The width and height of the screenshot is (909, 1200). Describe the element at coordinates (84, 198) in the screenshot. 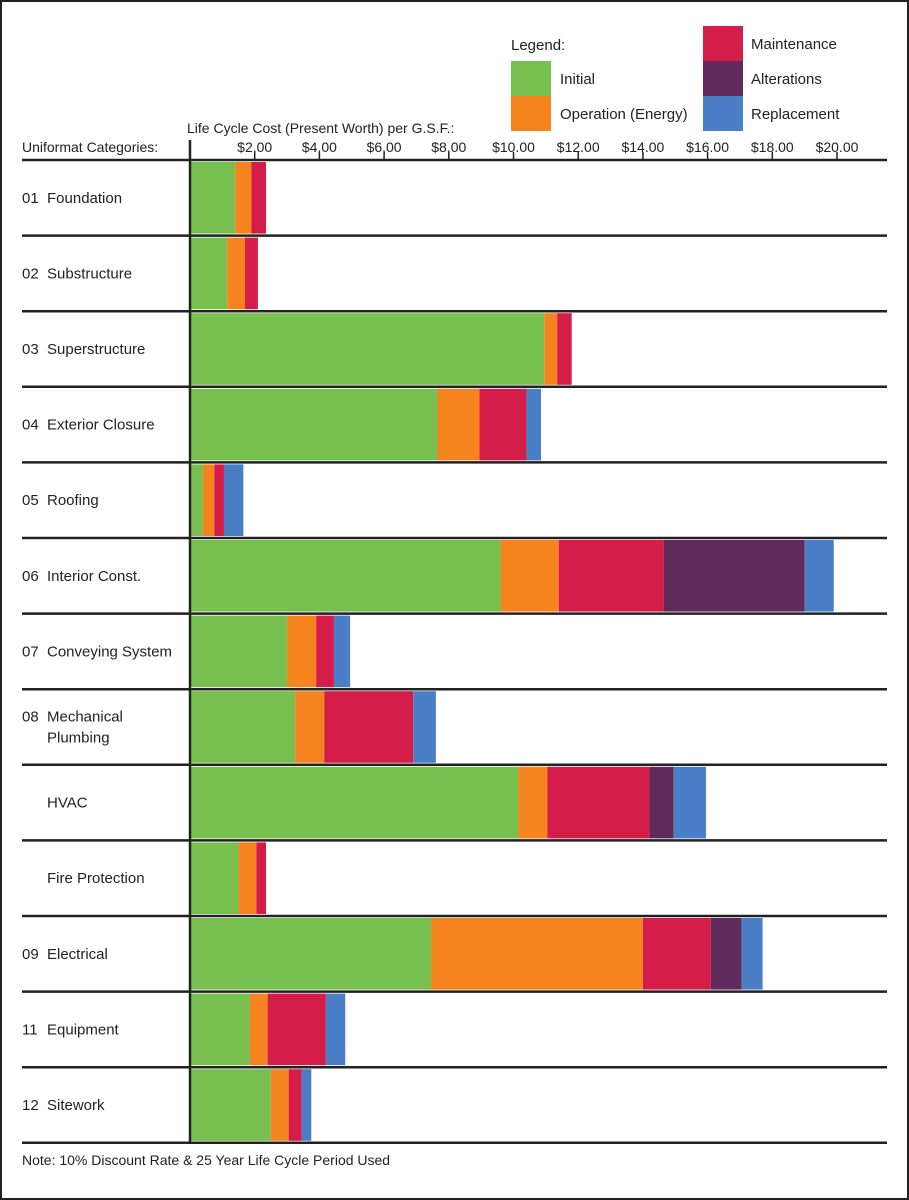

I see `category-label: Foundation` at that location.